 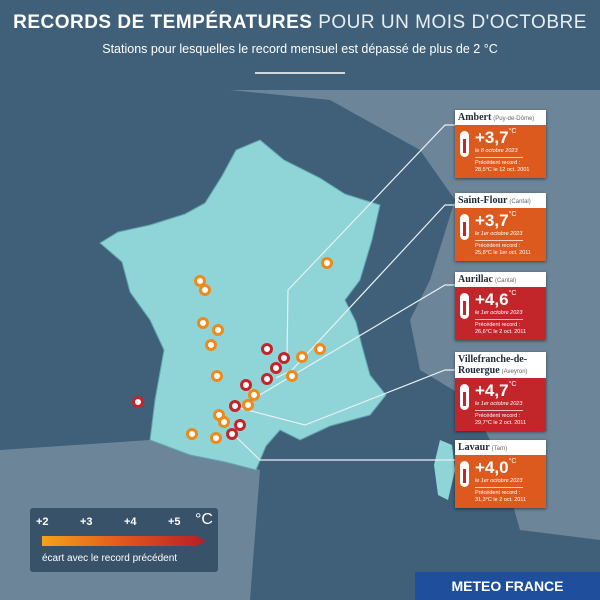 I want to click on department: (Tarn), so click(x=499, y=449).